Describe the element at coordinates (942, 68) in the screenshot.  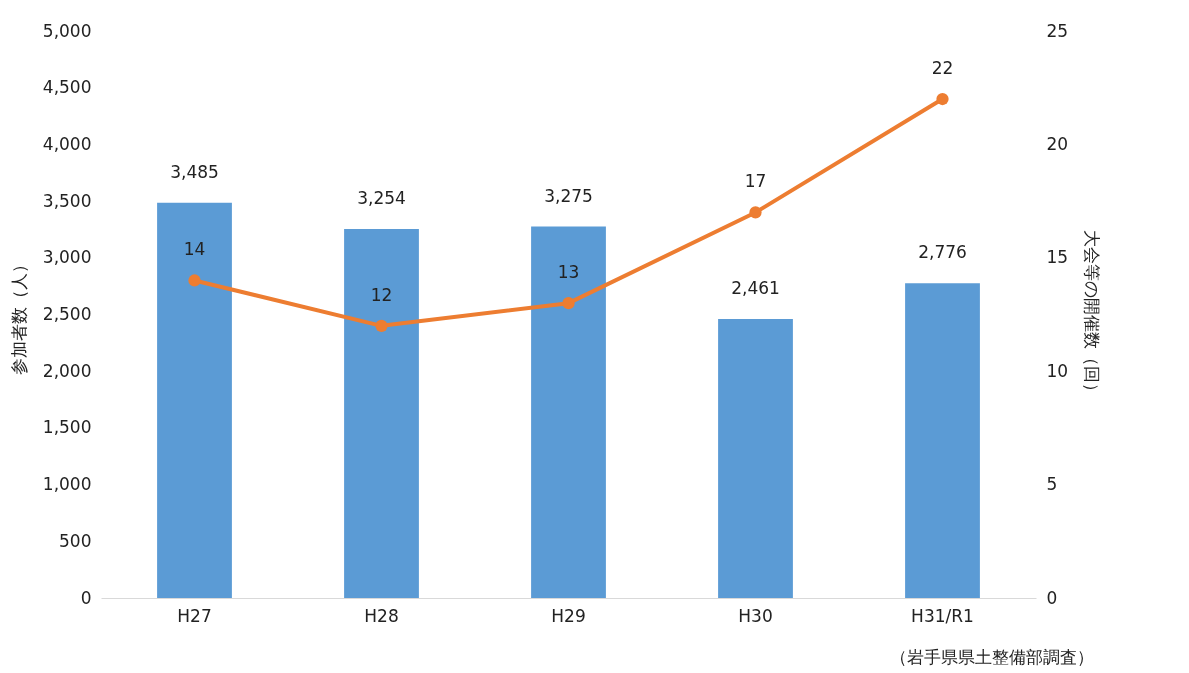
I see `data-label: 22` at that location.